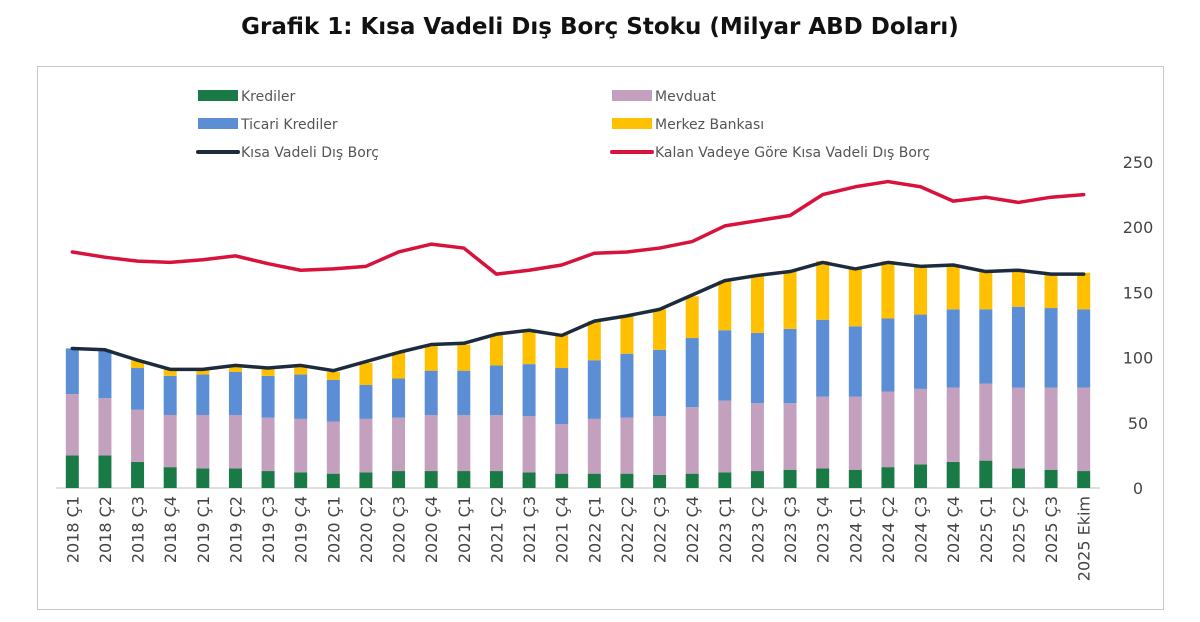 Image resolution: width=1200 pixels, height=622 pixels. Describe the element at coordinates (692, 529) in the screenshot. I see `x-tick-label: 2022 Ç4` at that location.